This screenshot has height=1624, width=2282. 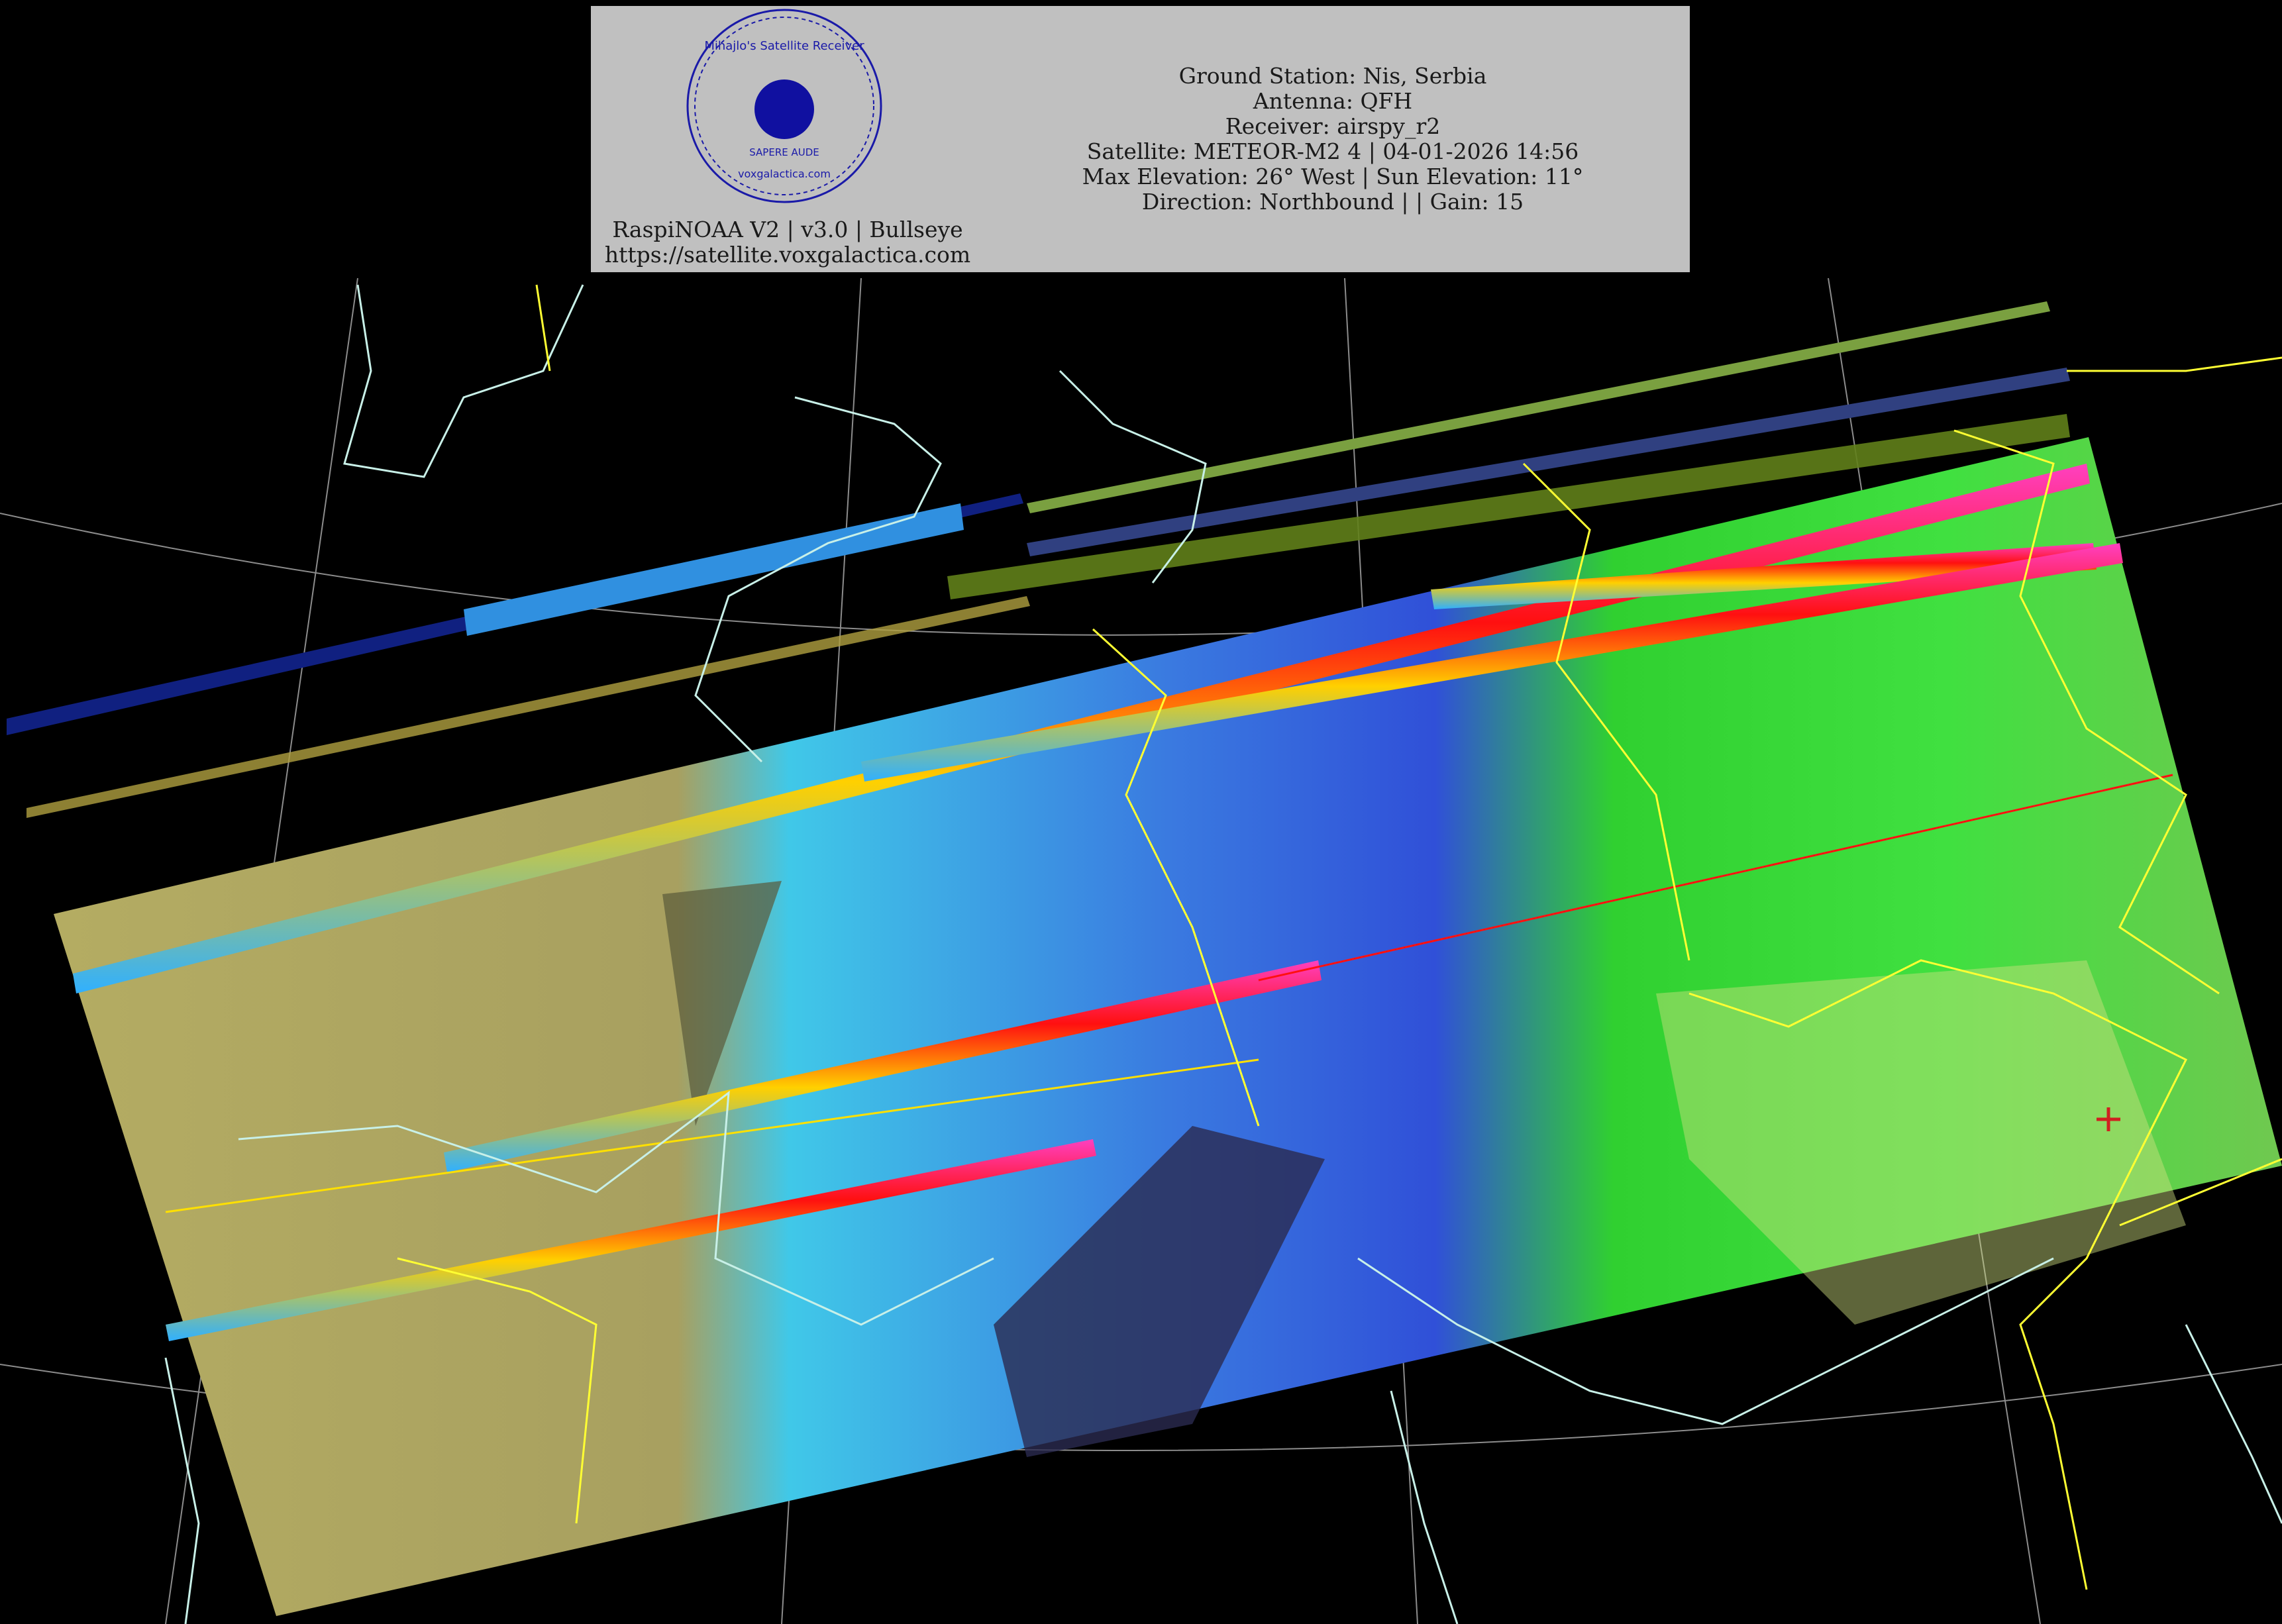 What do you see at coordinates (1332, 126) in the screenshot?
I see `receiver-text: Receiver: airspy_r2` at bounding box center [1332, 126].